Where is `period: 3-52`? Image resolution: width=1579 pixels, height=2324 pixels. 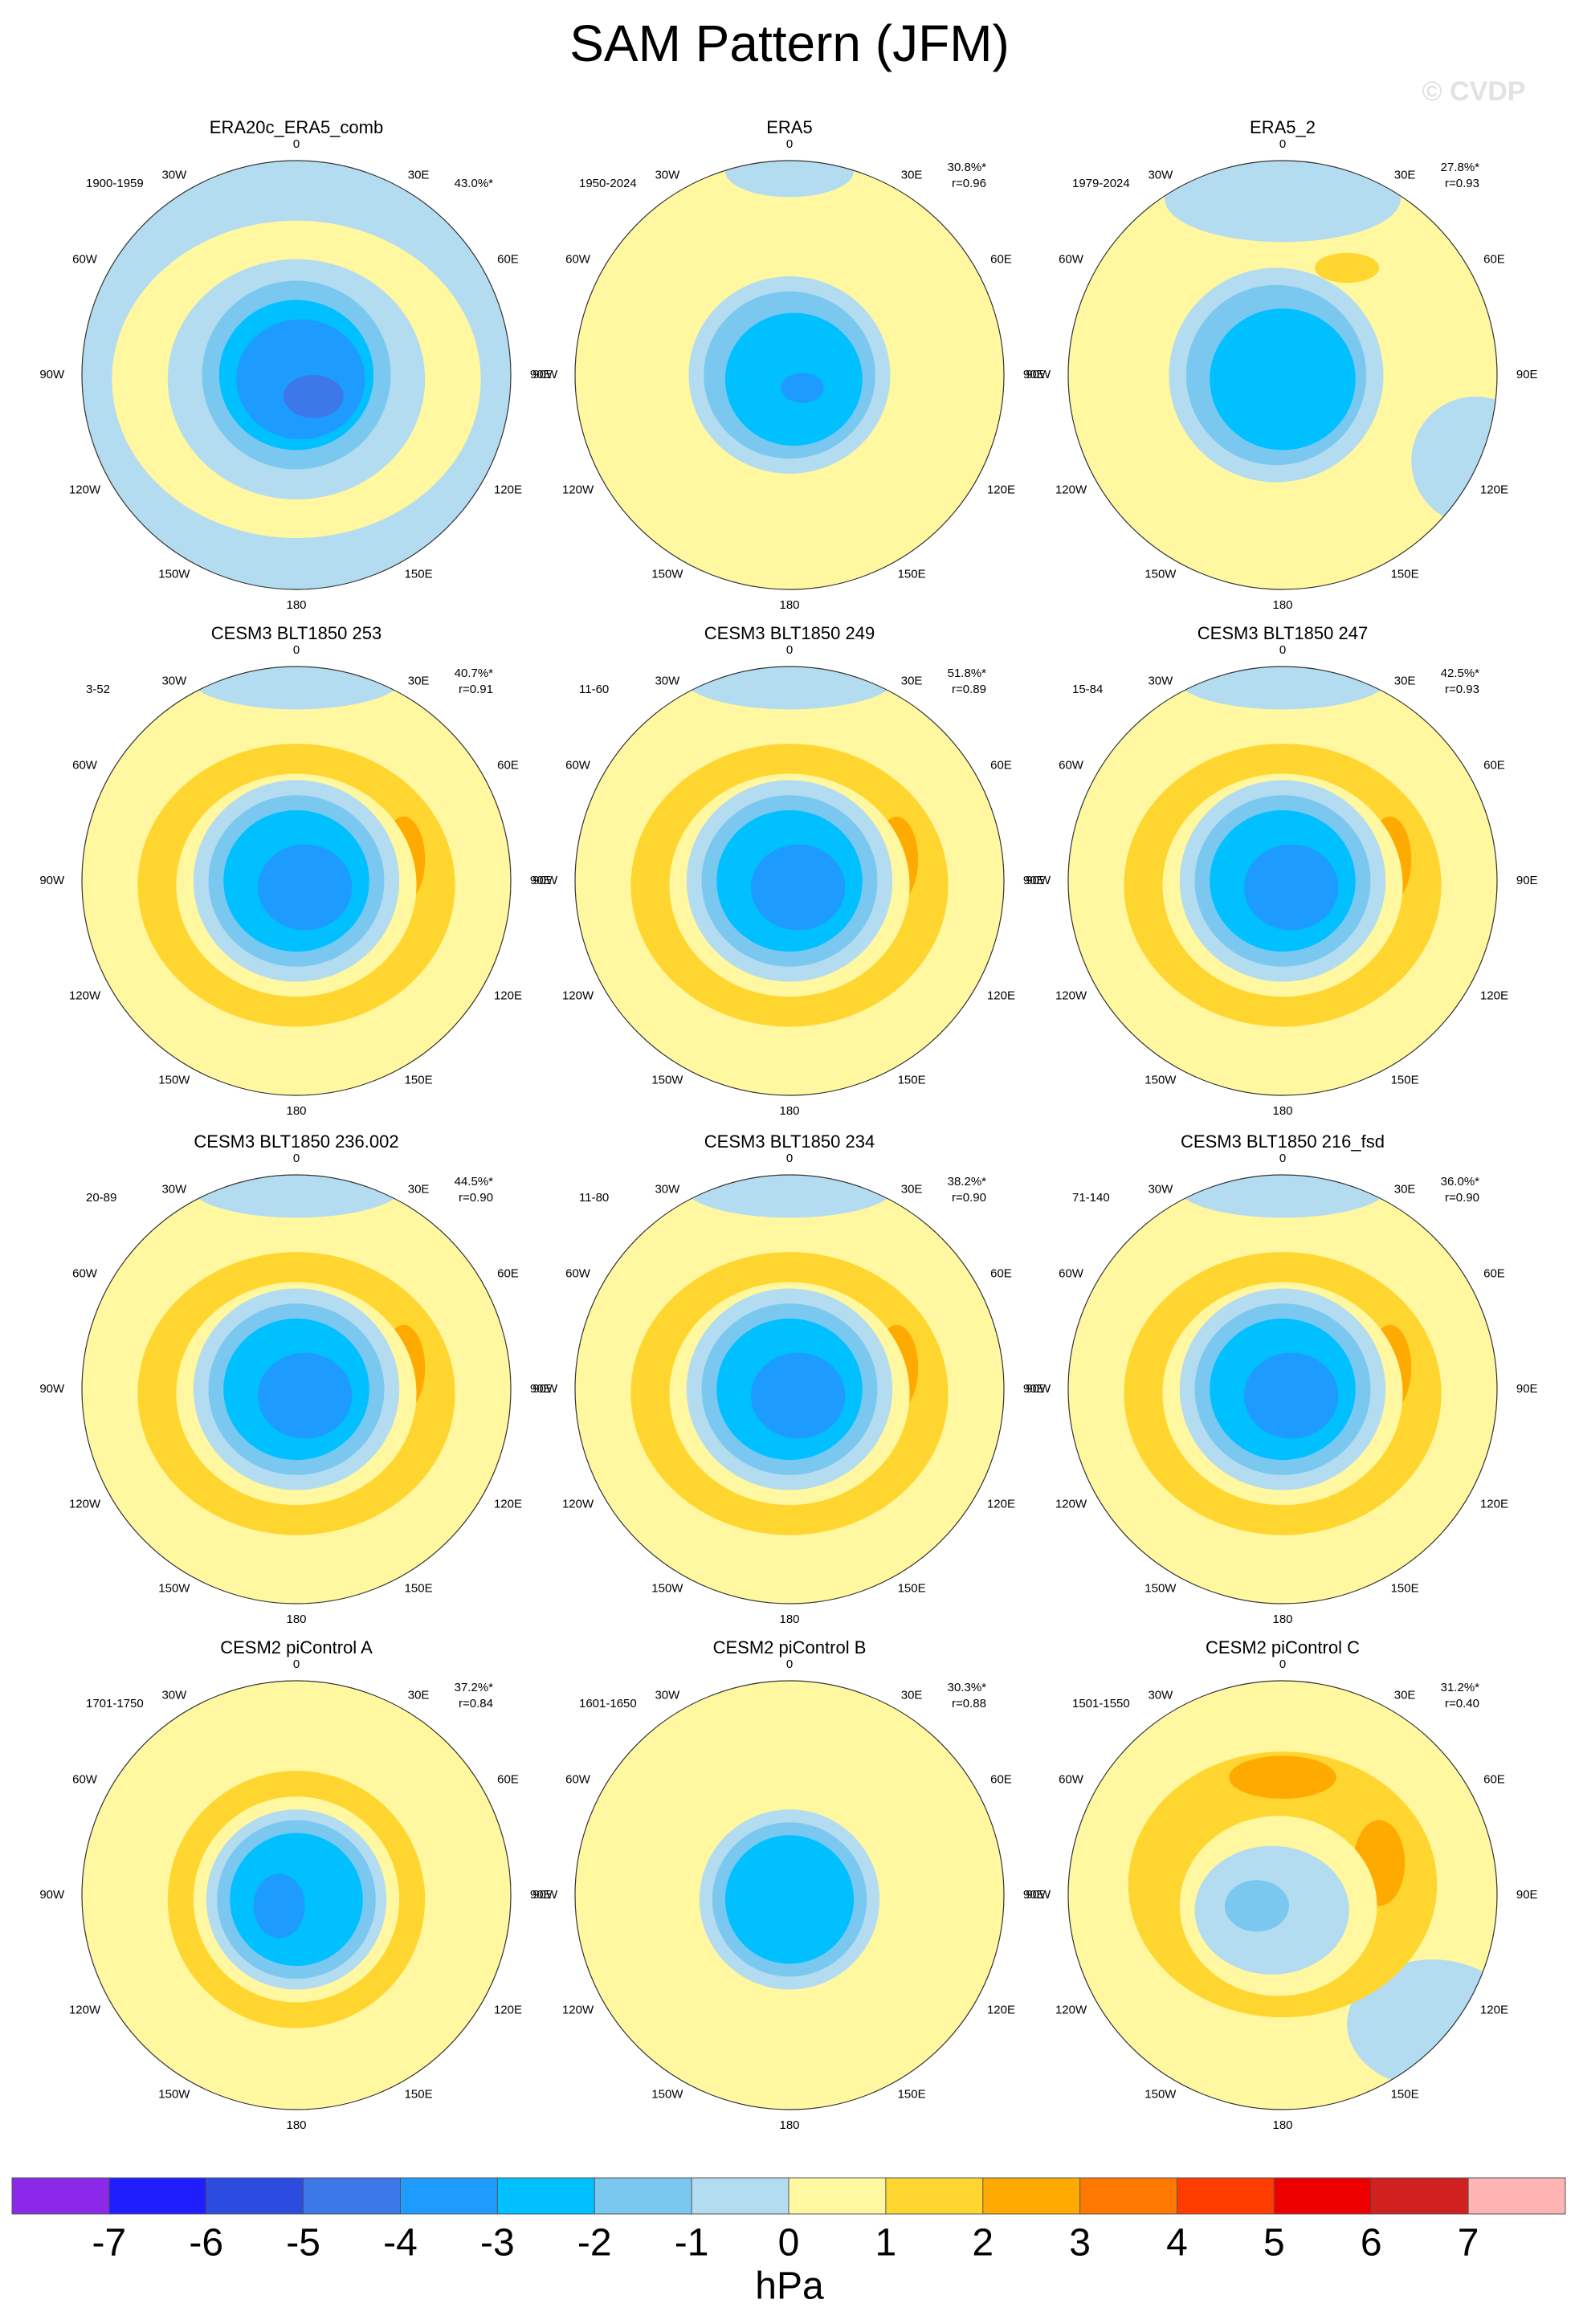 period: 3-52 is located at coordinates (98, 690).